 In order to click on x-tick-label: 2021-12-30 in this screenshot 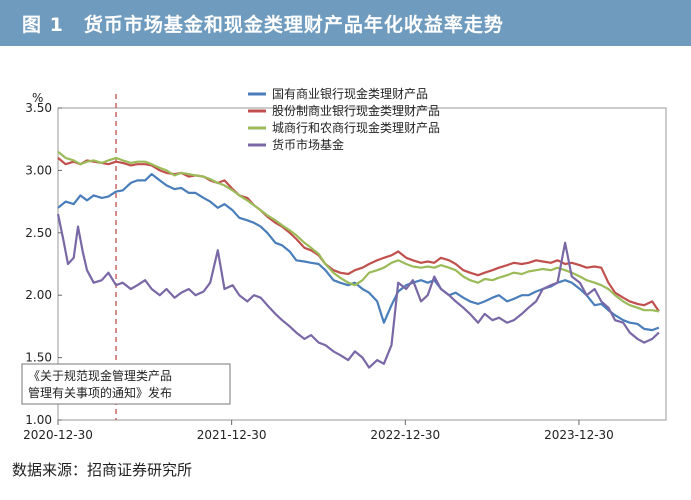, I will do `click(232, 435)`.